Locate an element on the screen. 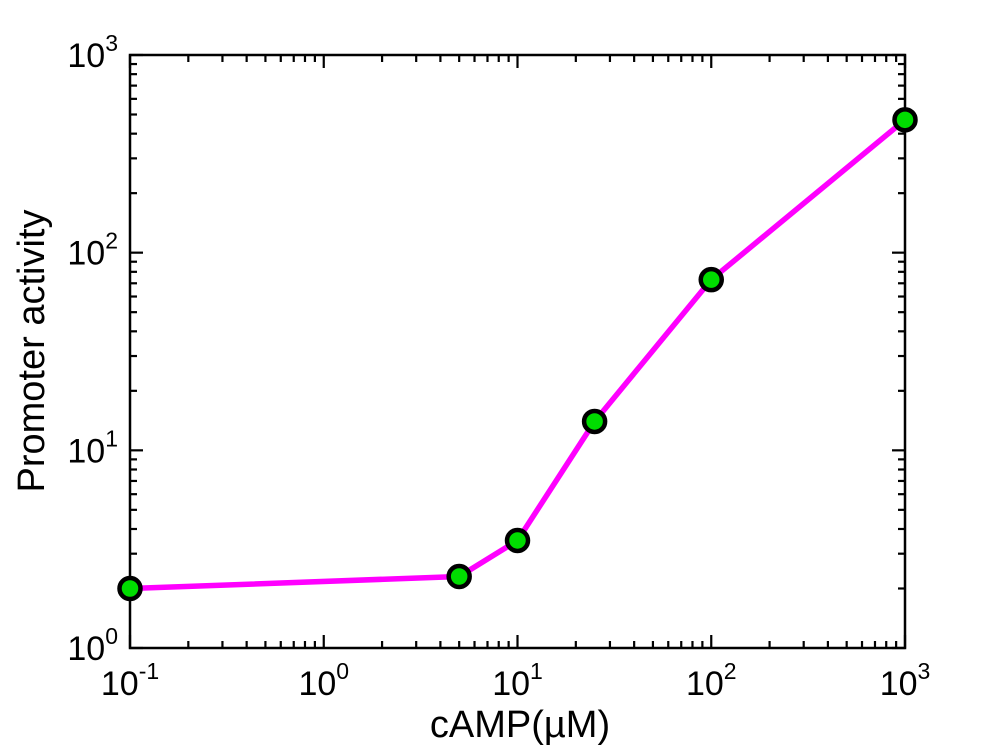  x-tick-label: 10¹ is located at coordinates (517, 680).